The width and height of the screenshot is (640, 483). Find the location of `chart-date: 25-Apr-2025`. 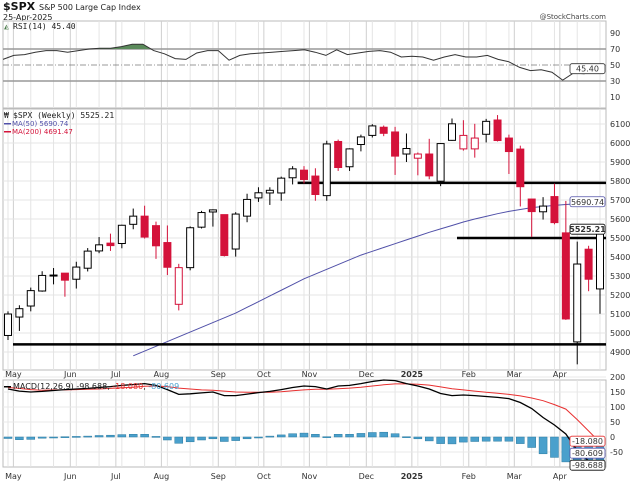

chart-date: 25-Apr-2025 is located at coordinates (27, 17).